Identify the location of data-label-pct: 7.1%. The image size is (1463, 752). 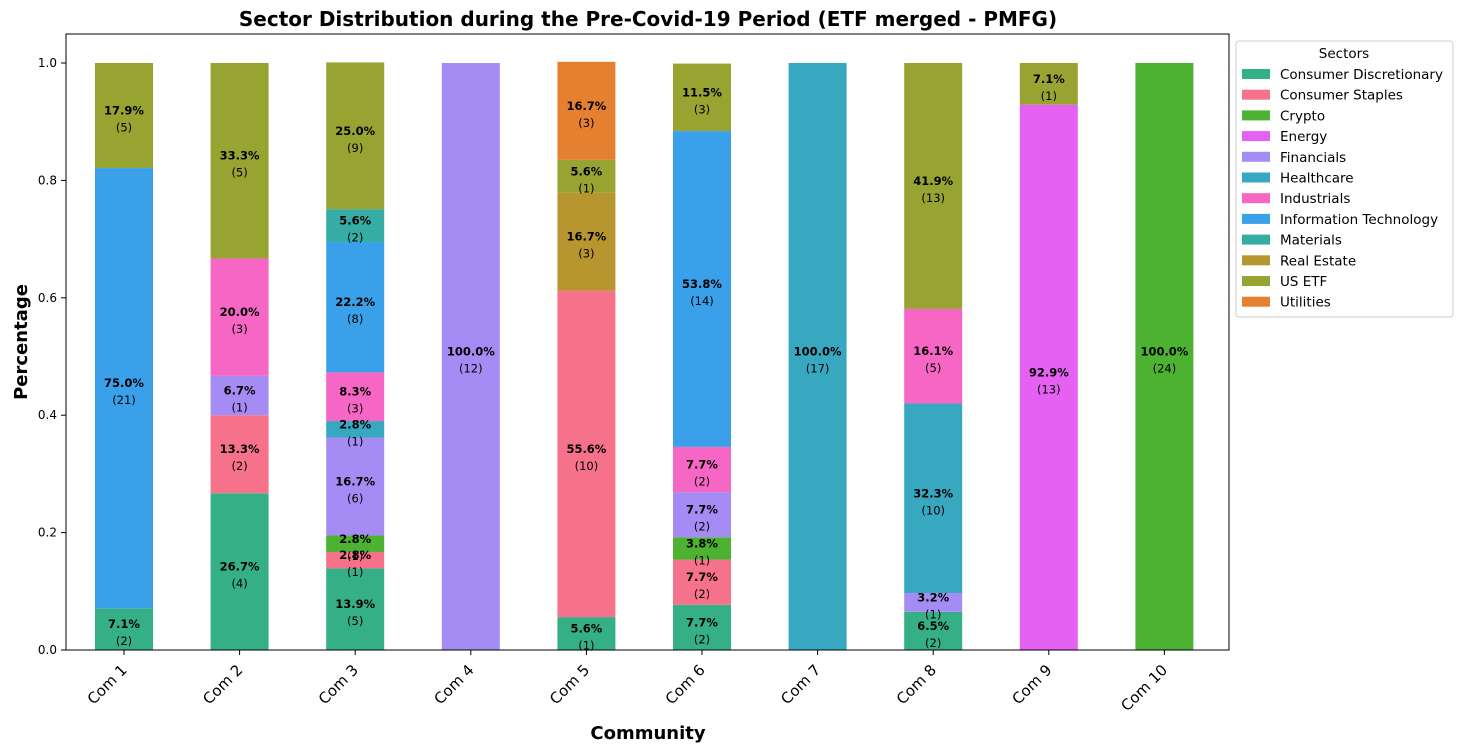
(1049, 79).